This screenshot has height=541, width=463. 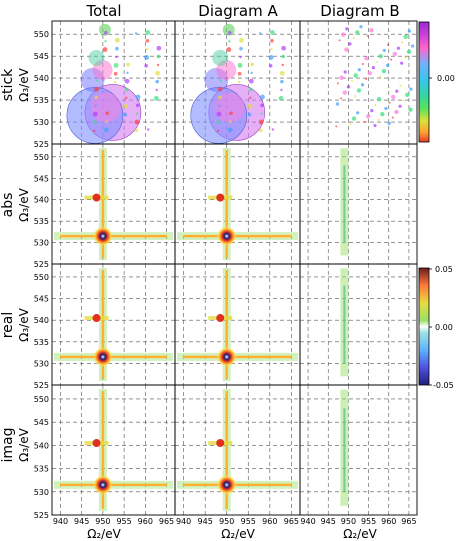 What do you see at coordinates (226, 521) in the screenshot?
I see `x-tick-label: 950` at bounding box center [226, 521].